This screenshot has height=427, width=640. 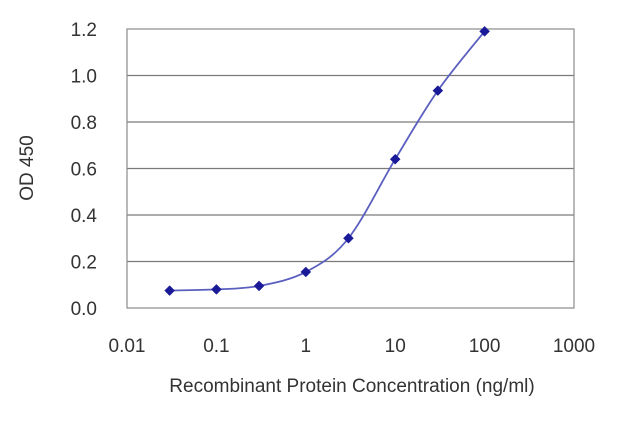 I want to click on x-tick-label: 1, so click(x=306, y=346).